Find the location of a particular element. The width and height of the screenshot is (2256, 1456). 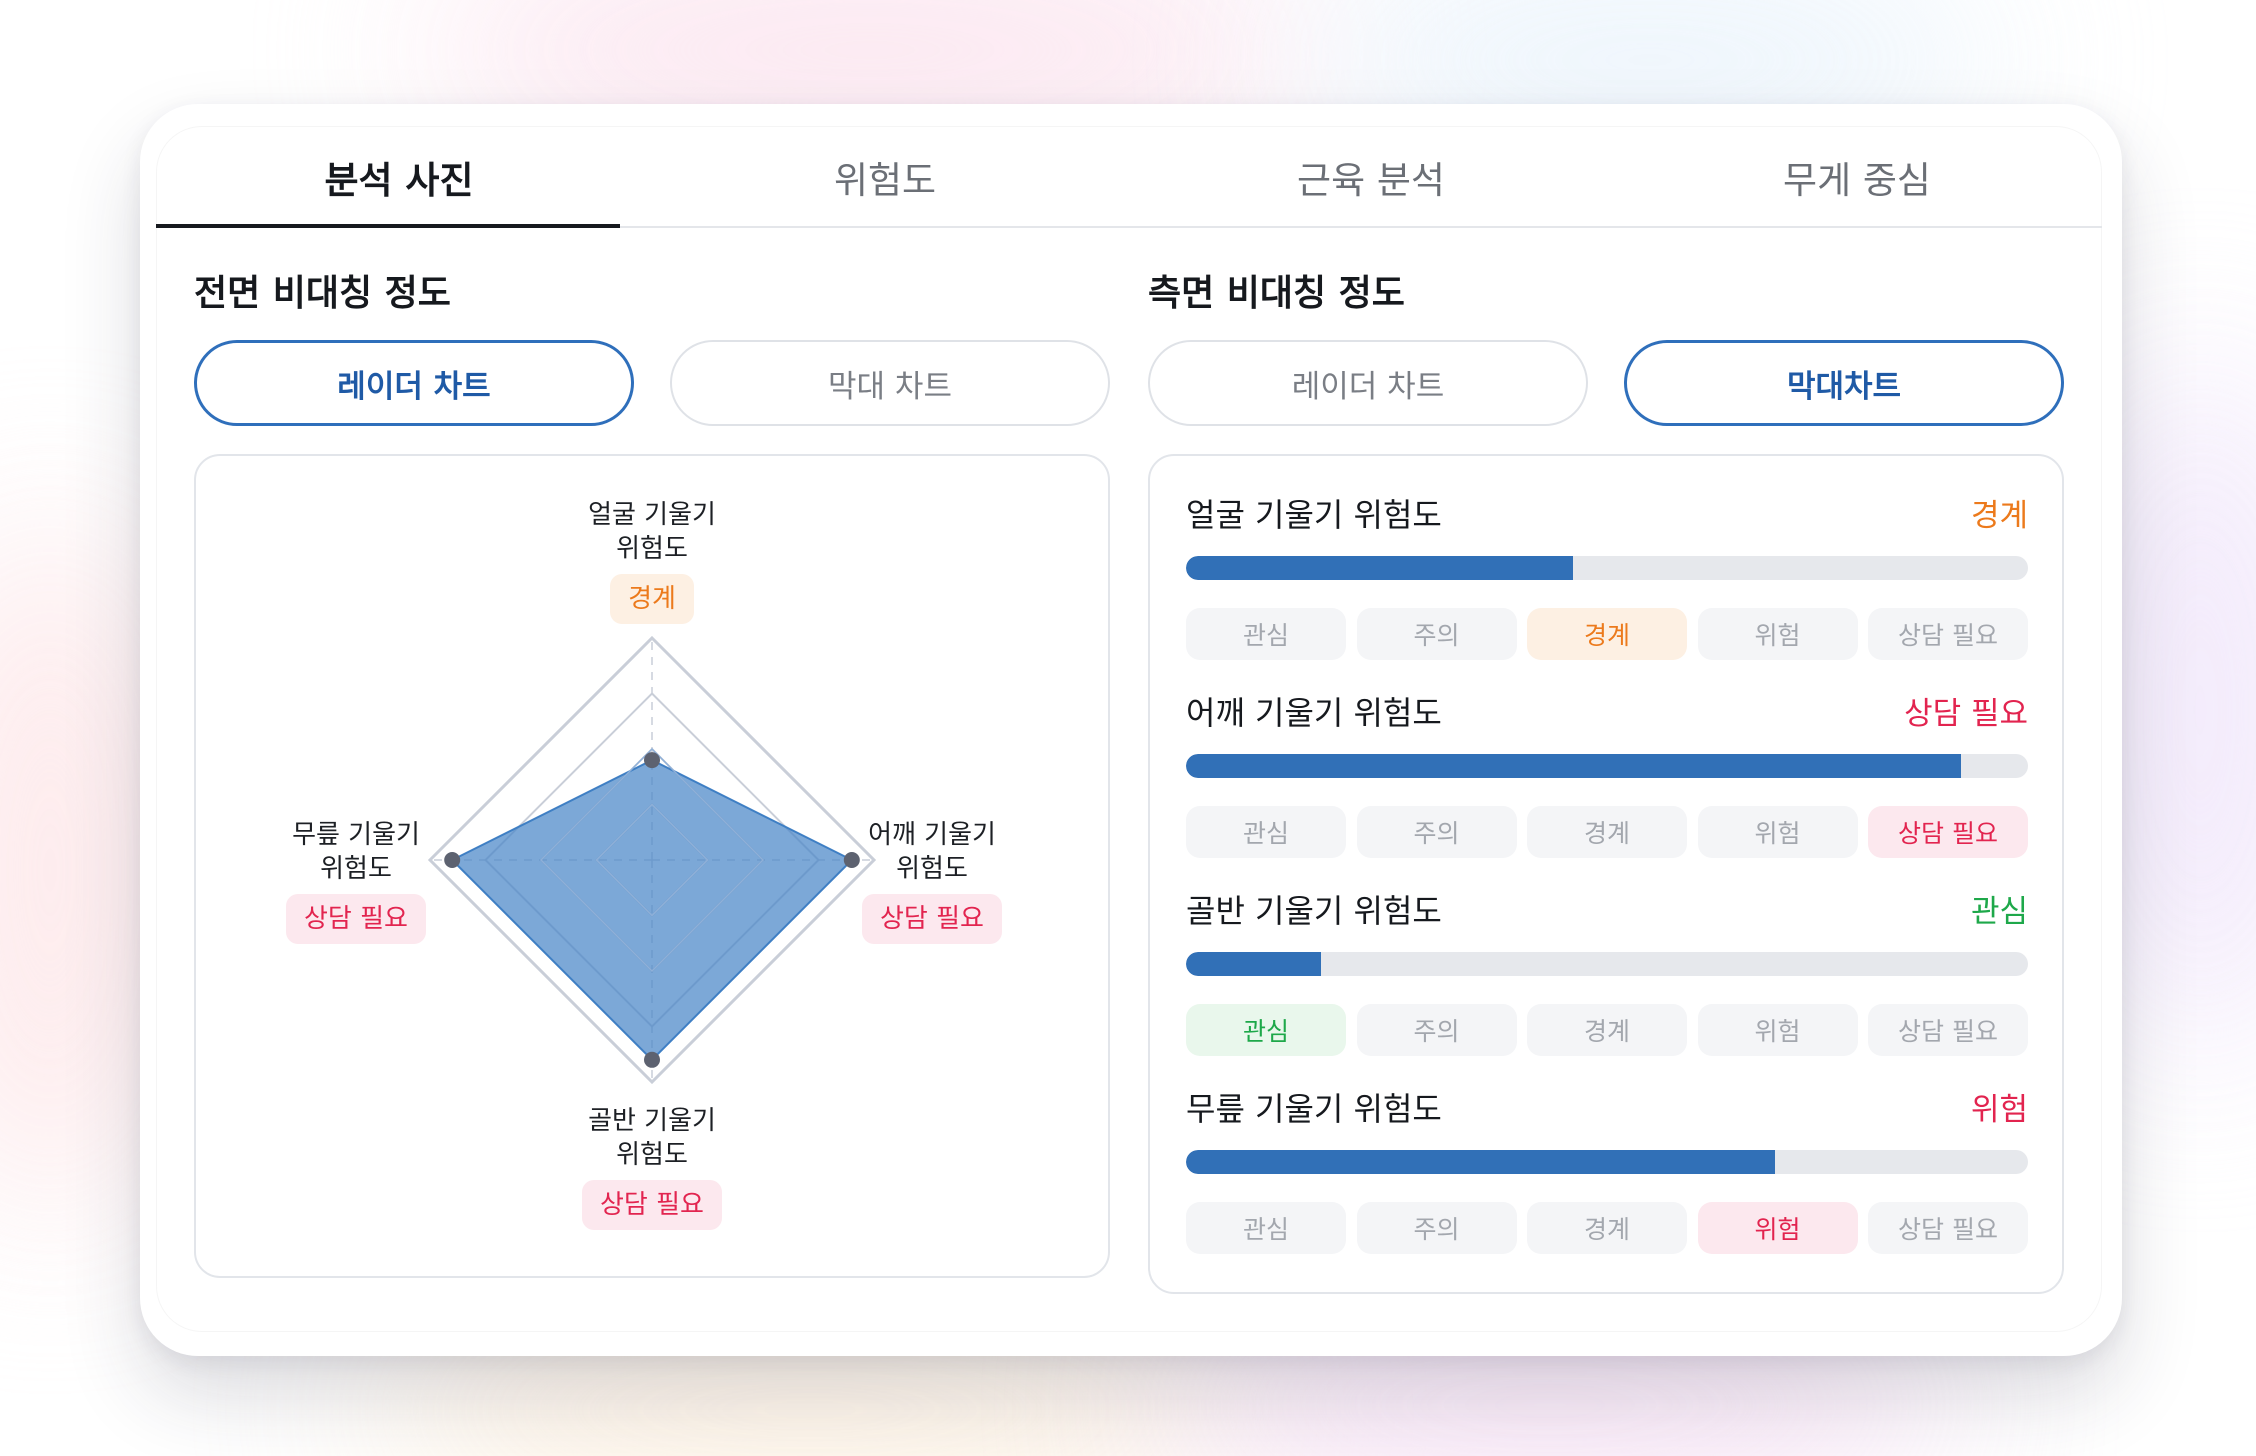

level-chips-pelvis: 관심 주의 경계 위험 상담 필요 is located at coordinates (1607, 1030).